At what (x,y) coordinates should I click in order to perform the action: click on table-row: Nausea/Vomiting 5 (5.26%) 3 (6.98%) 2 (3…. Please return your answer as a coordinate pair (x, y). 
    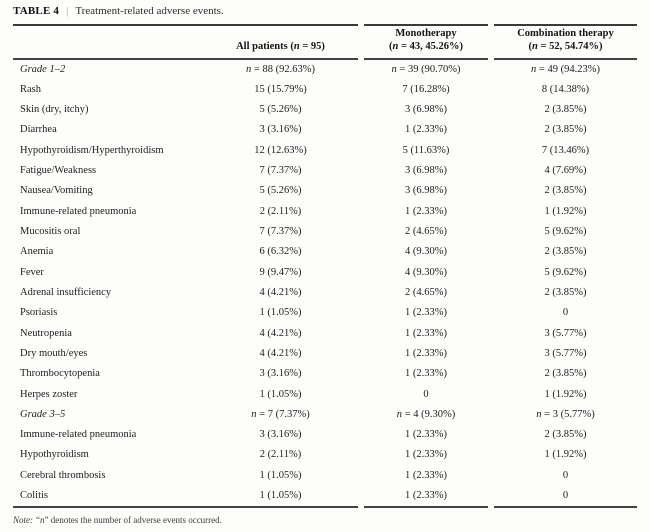
    Looking at the image, I should click on (325, 191).